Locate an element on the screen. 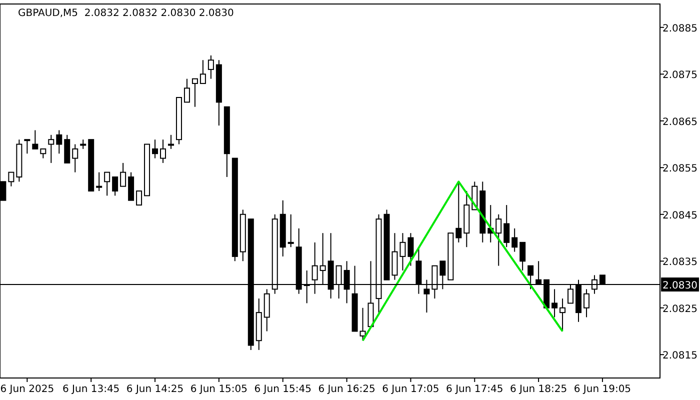 The image size is (700, 400). x-tick-label: 6 Jun 17:45 is located at coordinates (475, 389).